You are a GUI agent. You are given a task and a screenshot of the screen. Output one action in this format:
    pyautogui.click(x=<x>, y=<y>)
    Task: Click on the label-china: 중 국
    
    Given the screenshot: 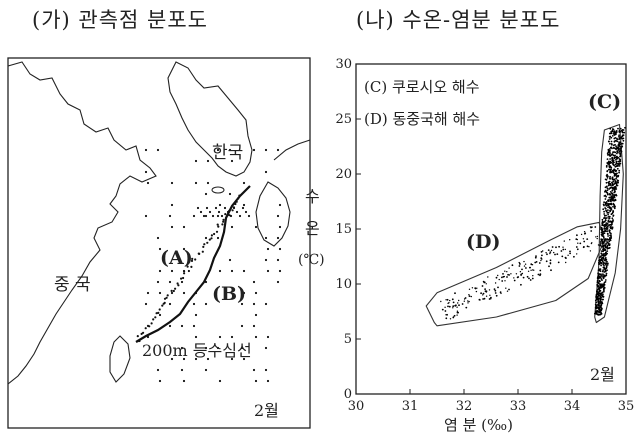 What is the action you would take?
    pyautogui.click(x=72, y=285)
    